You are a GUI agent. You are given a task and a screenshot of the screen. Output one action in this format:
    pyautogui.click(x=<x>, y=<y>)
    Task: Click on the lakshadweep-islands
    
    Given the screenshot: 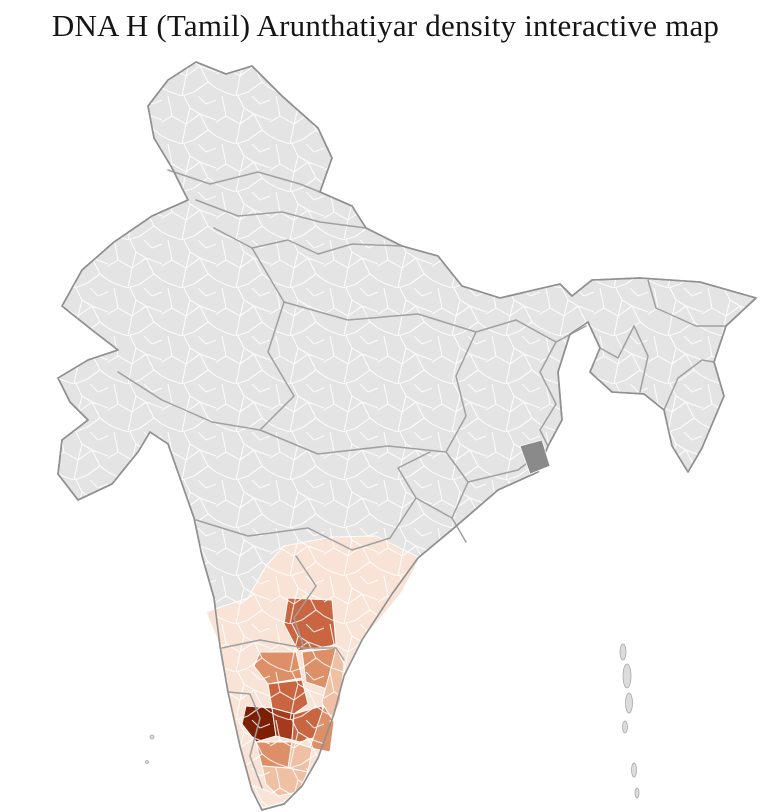 What is the action you would take?
    pyautogui.click(x=150, y=749)
    